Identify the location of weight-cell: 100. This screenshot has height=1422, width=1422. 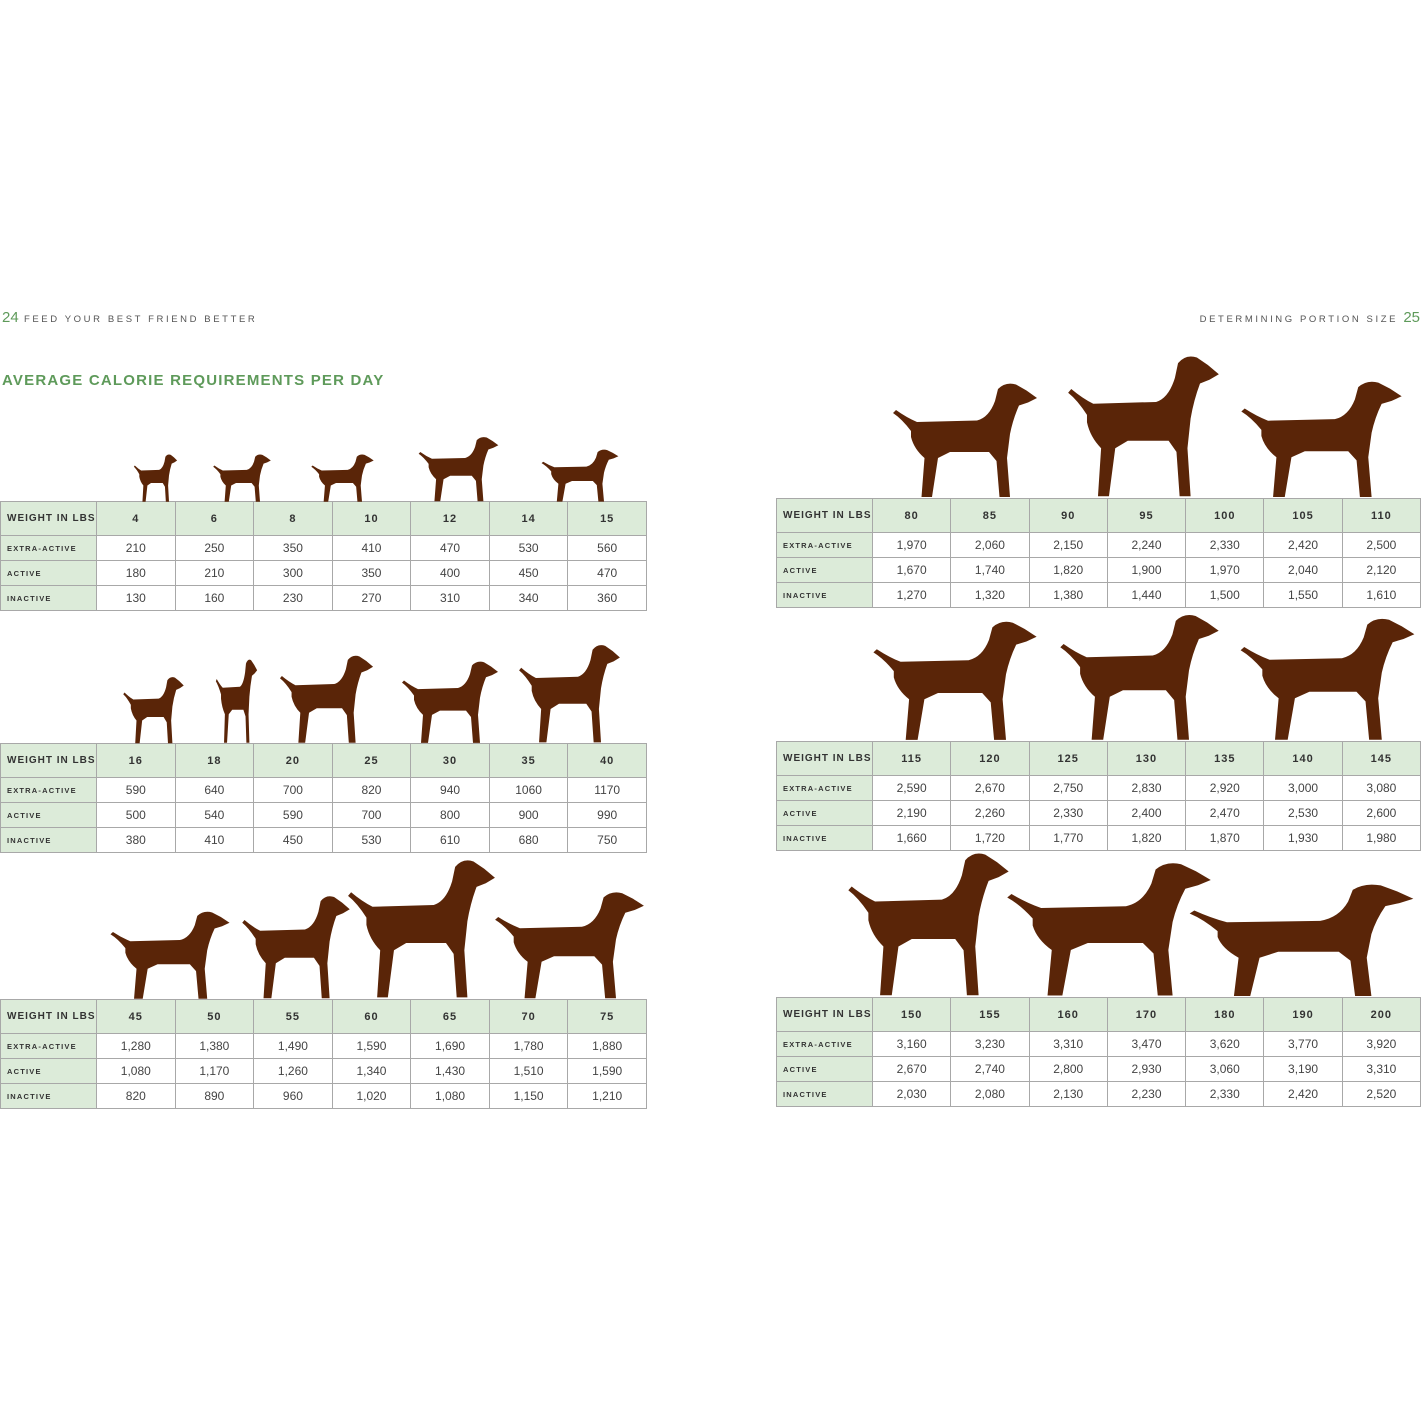
(1225, 515).